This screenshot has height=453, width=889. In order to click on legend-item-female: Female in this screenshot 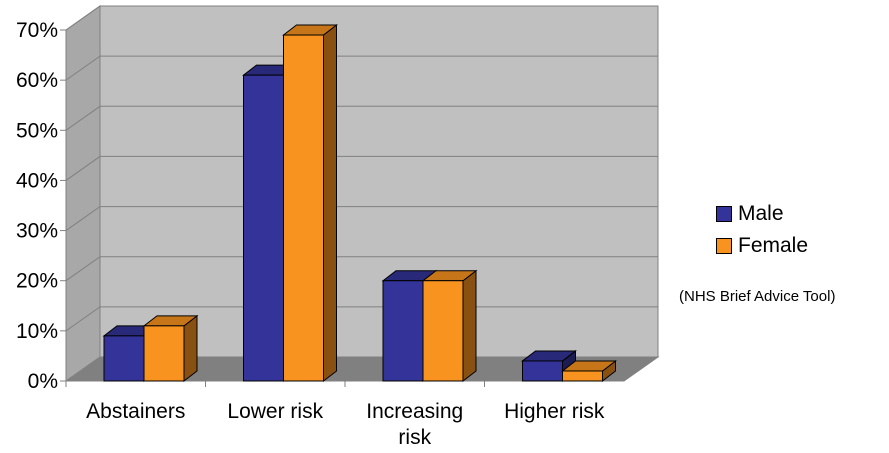, I will do `click(762, 246)`.